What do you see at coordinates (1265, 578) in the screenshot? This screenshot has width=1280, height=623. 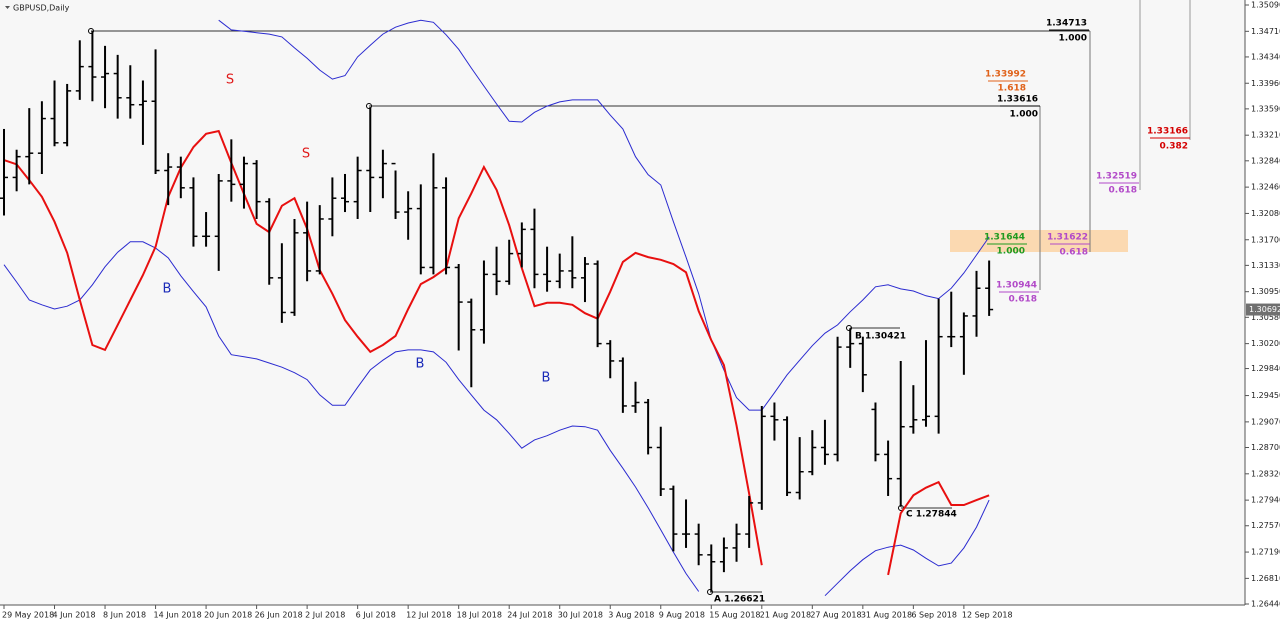 I see `y-tick-label: 1.26810` at bounding box center [1265, 578].